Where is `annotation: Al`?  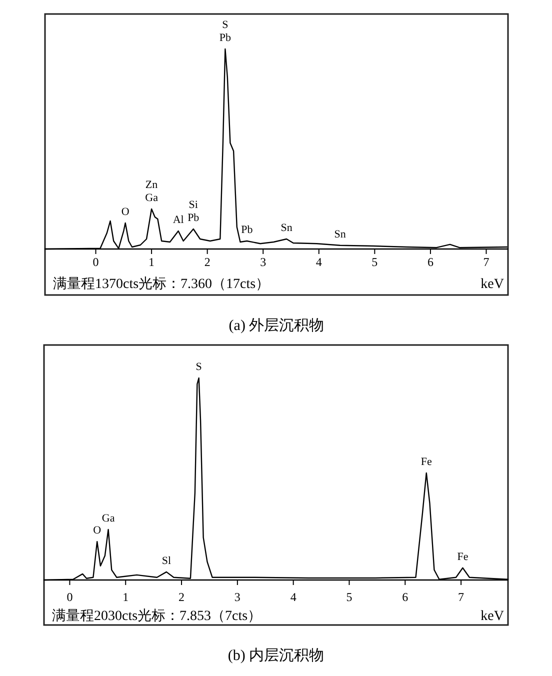 annotation: Al is located at coordinates (178, 220).